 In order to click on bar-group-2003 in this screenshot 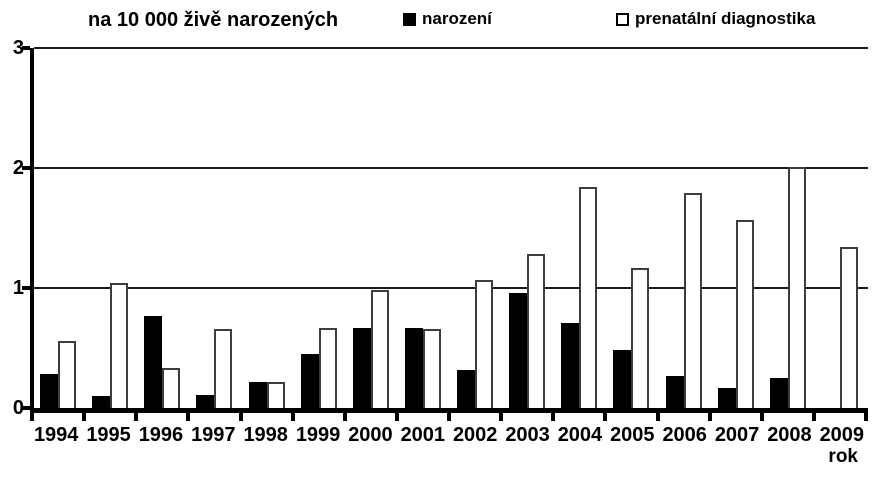, I will do `click(529, 228)`.